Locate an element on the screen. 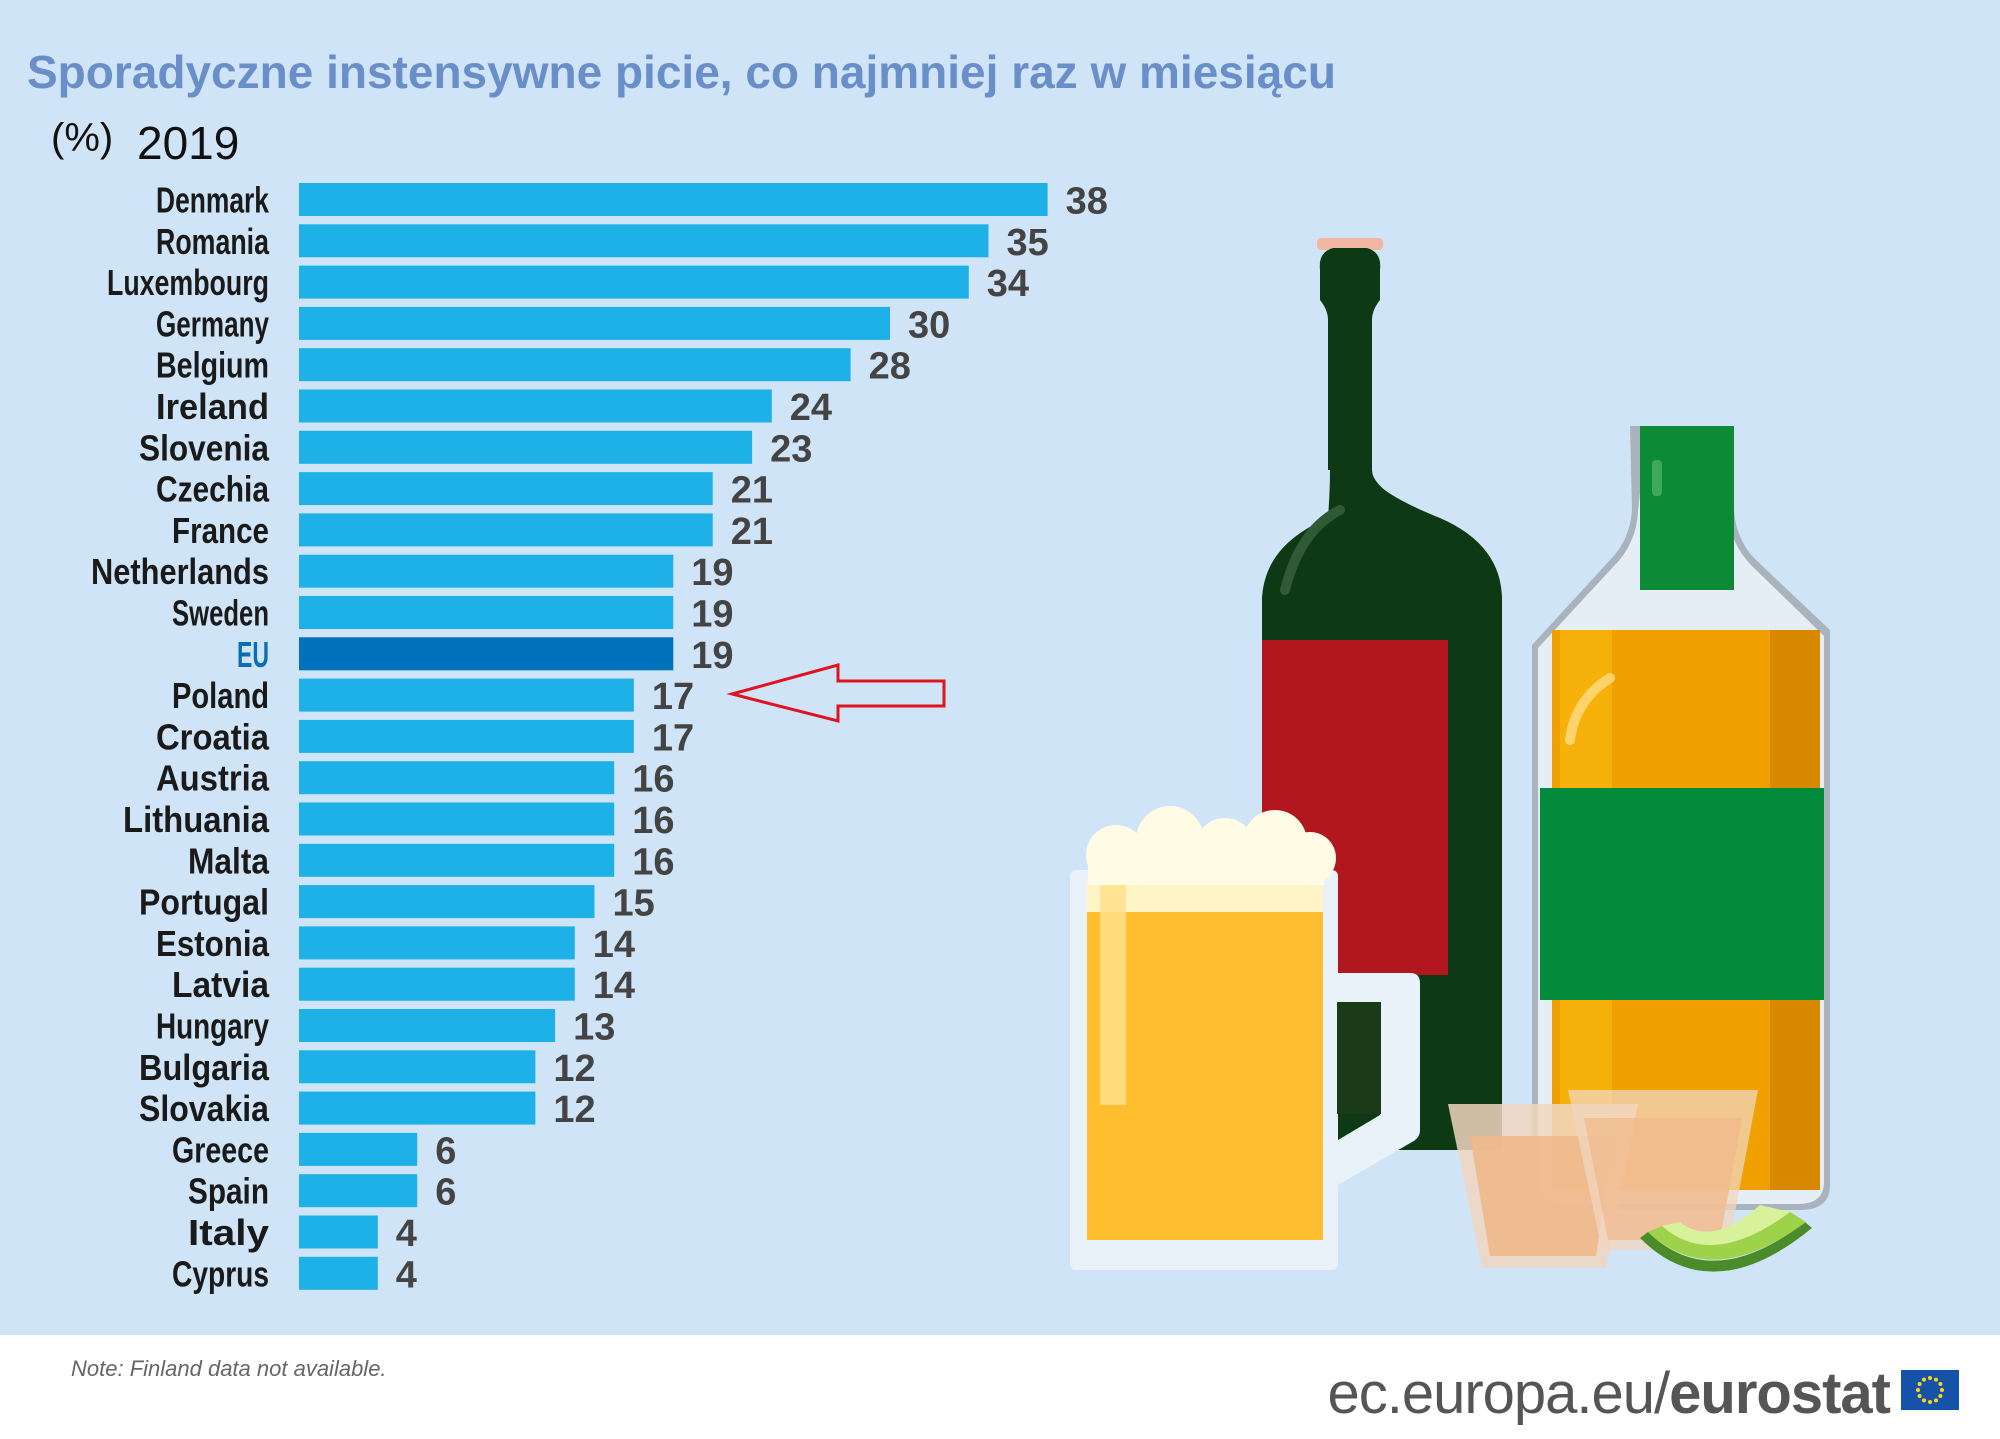 The height and width of the screenshot is (1439, 2000). eu-flag-icon is located at coordinates (1930, 1390).